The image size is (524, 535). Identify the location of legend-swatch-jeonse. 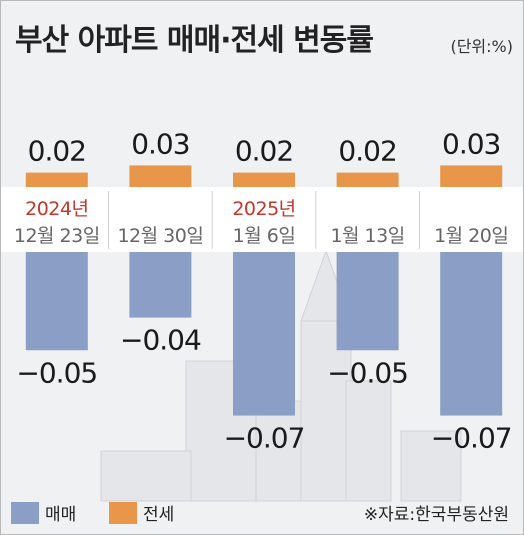
(123, 512).